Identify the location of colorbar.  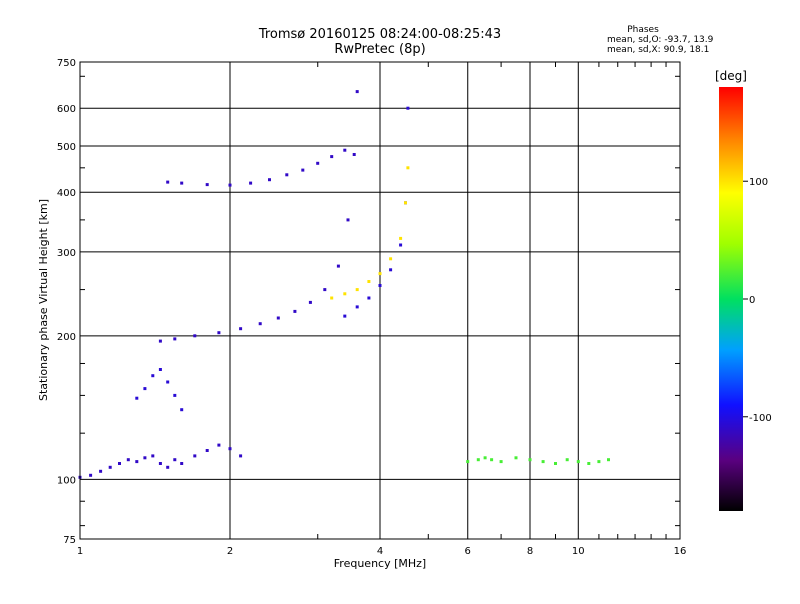
(731, 299).